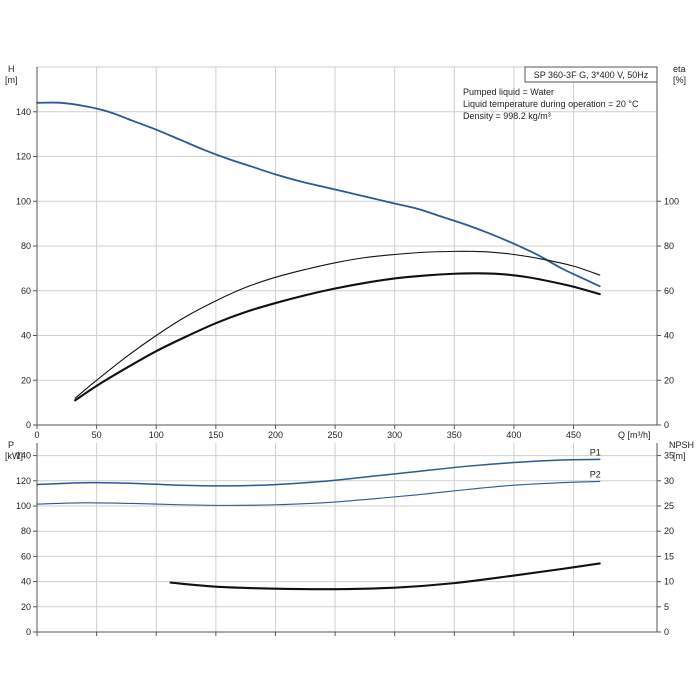  Describe the element at coordinates (11, 69) in the screenshot. I see `y-left-axis-label: H` at that location.